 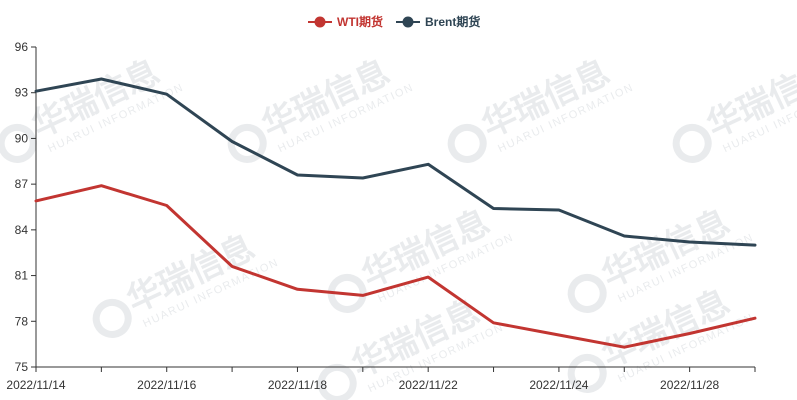 I want to click on legend-item-1: WTI期货, so click(x=345, y=21).